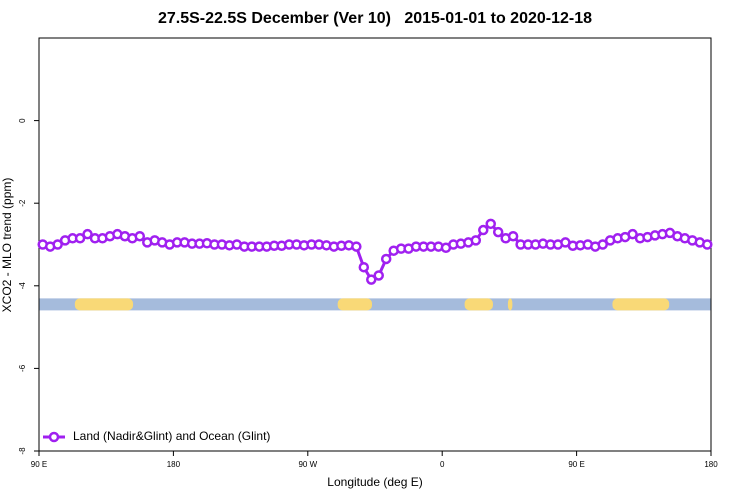 This screenshot has width=750, height=500. I want to click on y-tick-label: 0, so click(22, 120).